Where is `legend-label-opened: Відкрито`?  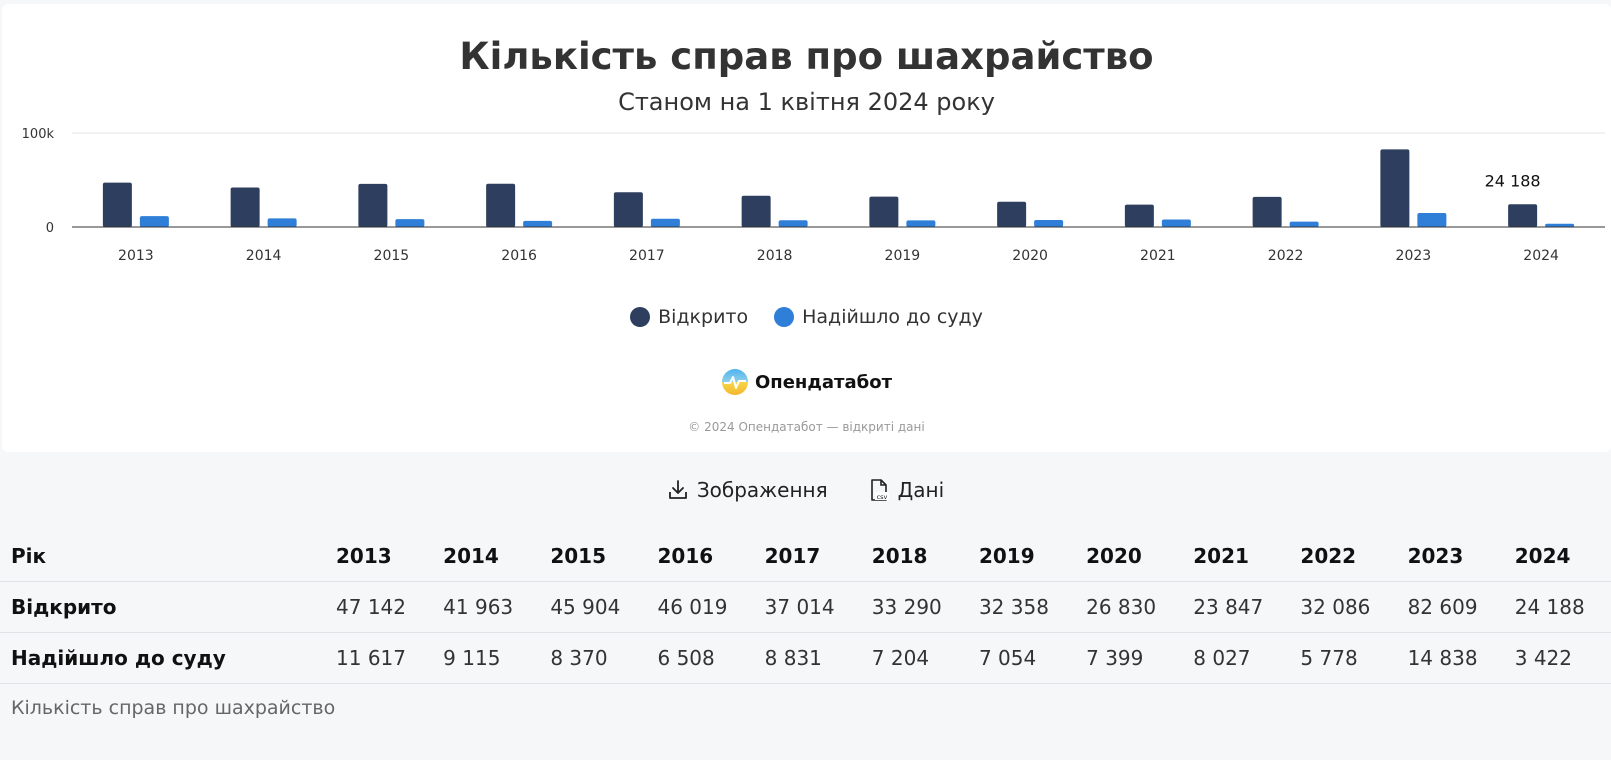
legend-label-opened: Відкрито is located at coordinates (703, 317).